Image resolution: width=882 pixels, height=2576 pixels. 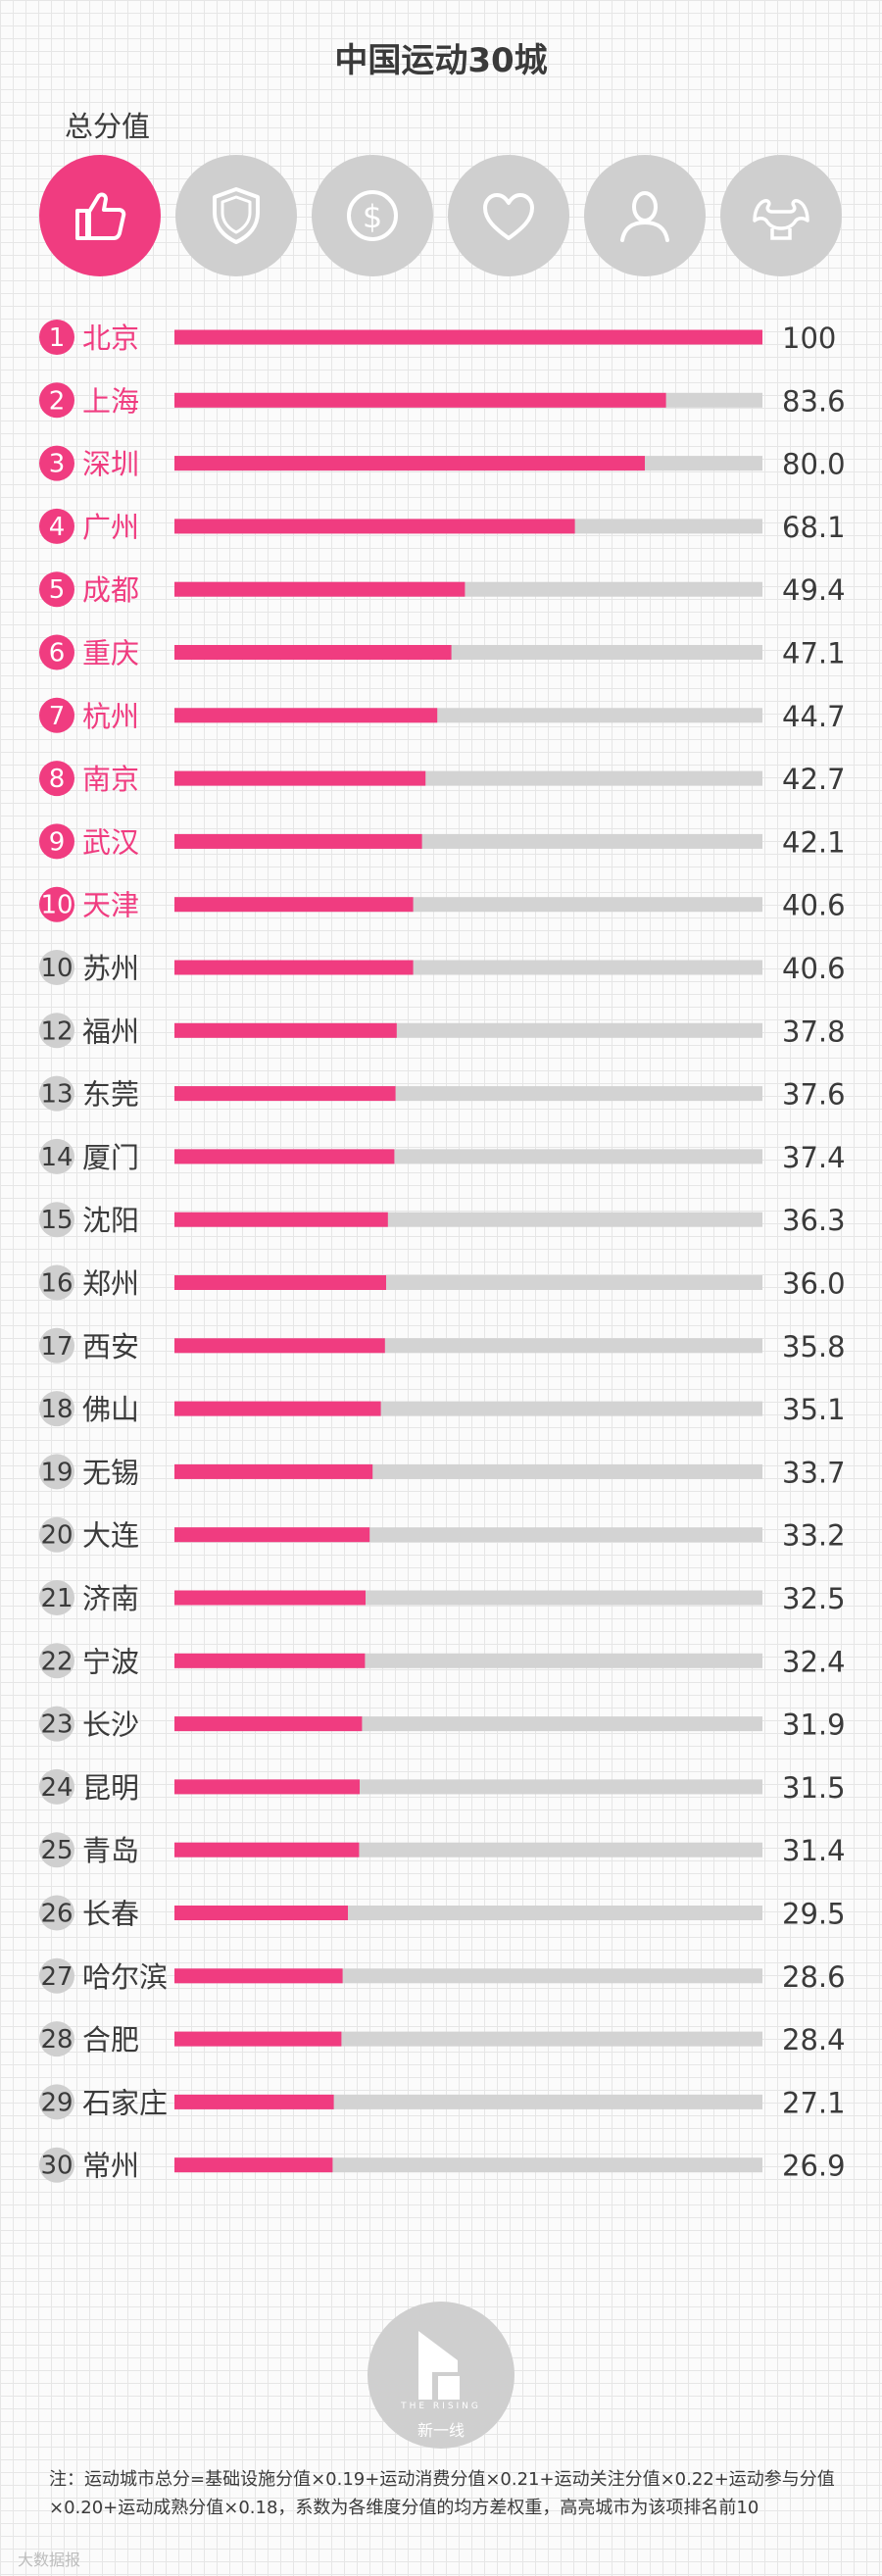 I want to click on brand-logo: THE RISING 新一线, so click(x=441, y=2375).